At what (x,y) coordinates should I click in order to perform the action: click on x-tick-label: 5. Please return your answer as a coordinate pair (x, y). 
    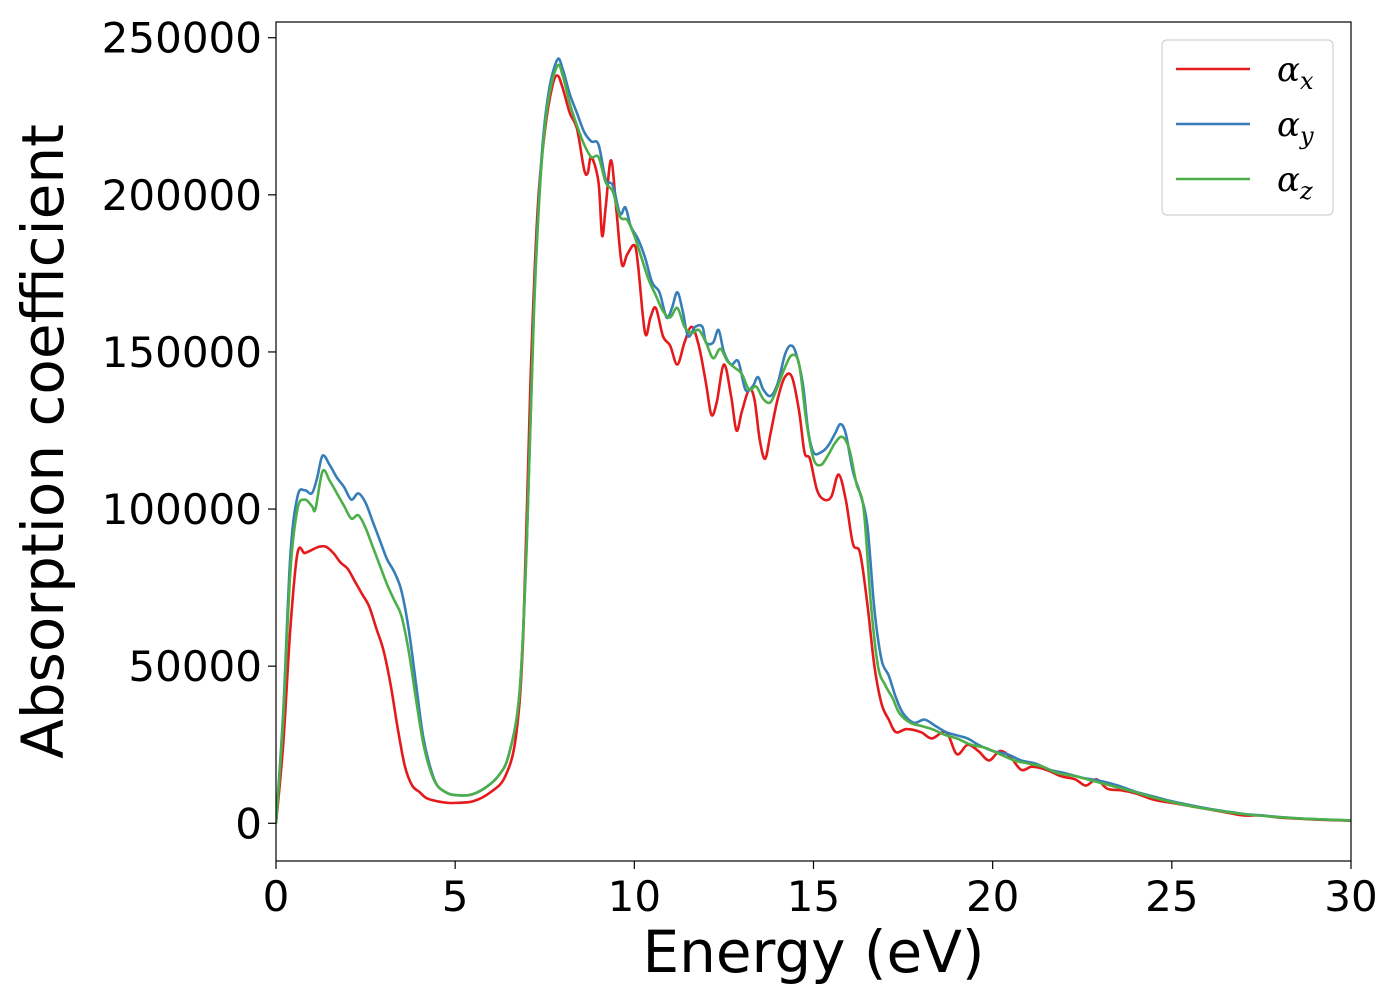
    Looking at the image, I should click on (455, 896).